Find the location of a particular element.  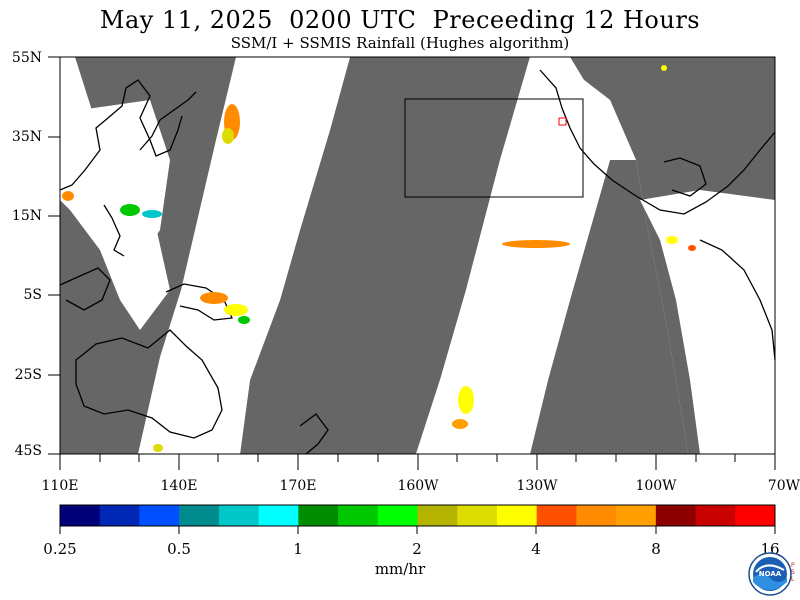

coastline-asia is located at coordinates (121, 135).